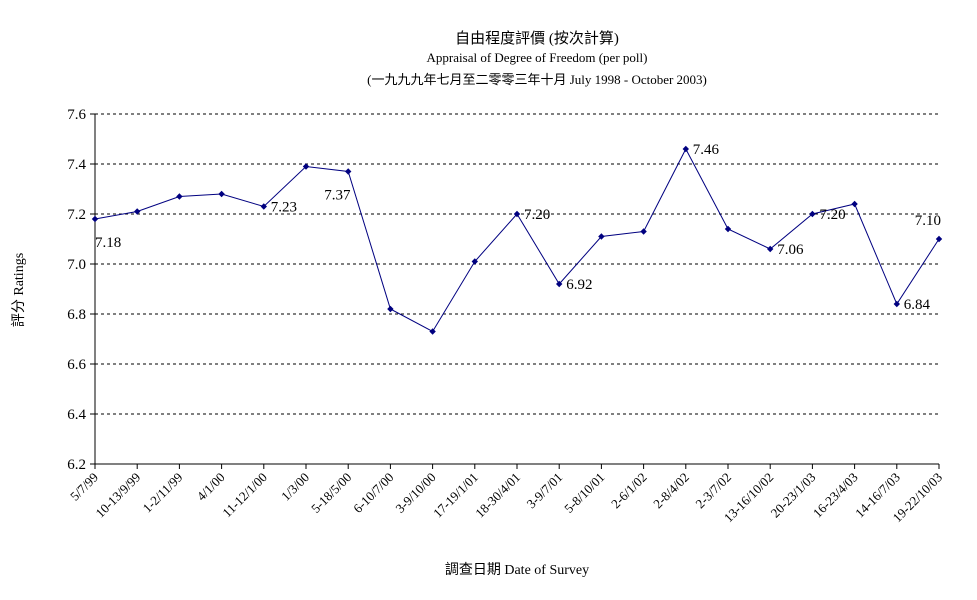  Describe the element at coordinates (835, 495) in the screenshot. I see `x-tick-label: 16-23/4/03` at that location.